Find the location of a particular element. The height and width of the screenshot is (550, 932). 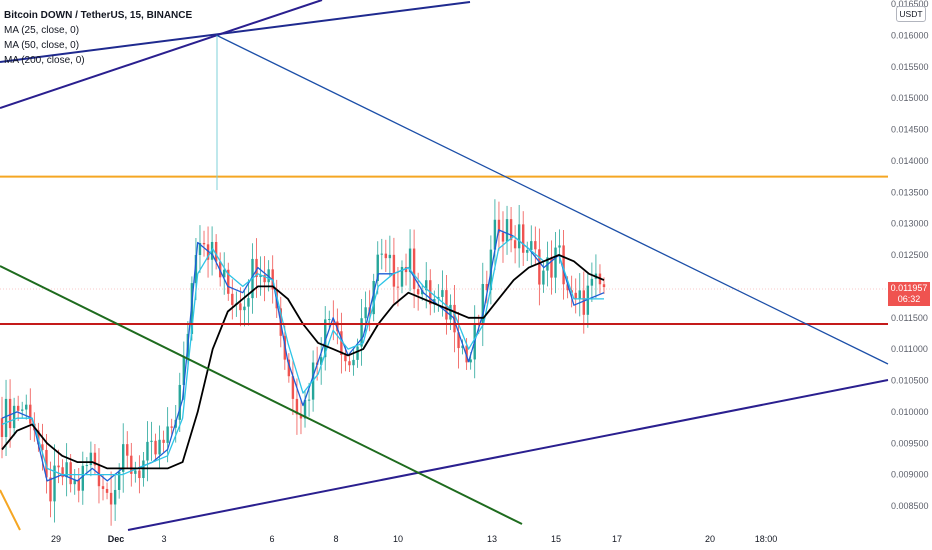

legend-ma50: MA (50, close, 0) is located at coordinates (42, 45).